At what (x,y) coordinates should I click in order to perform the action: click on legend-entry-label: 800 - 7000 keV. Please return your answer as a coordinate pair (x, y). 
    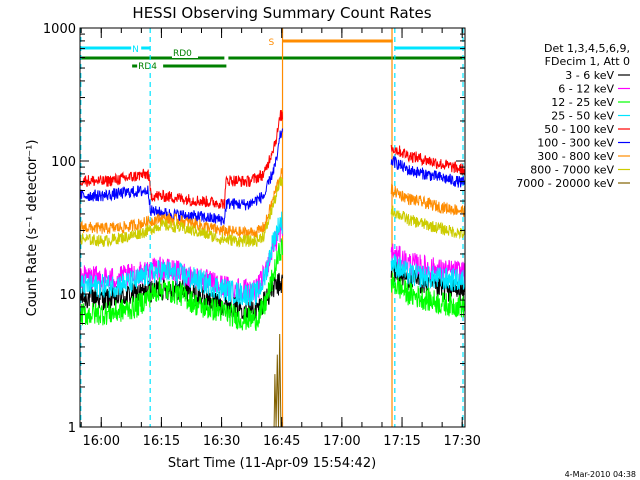
    Looking at the image, I should click on (572, 170).